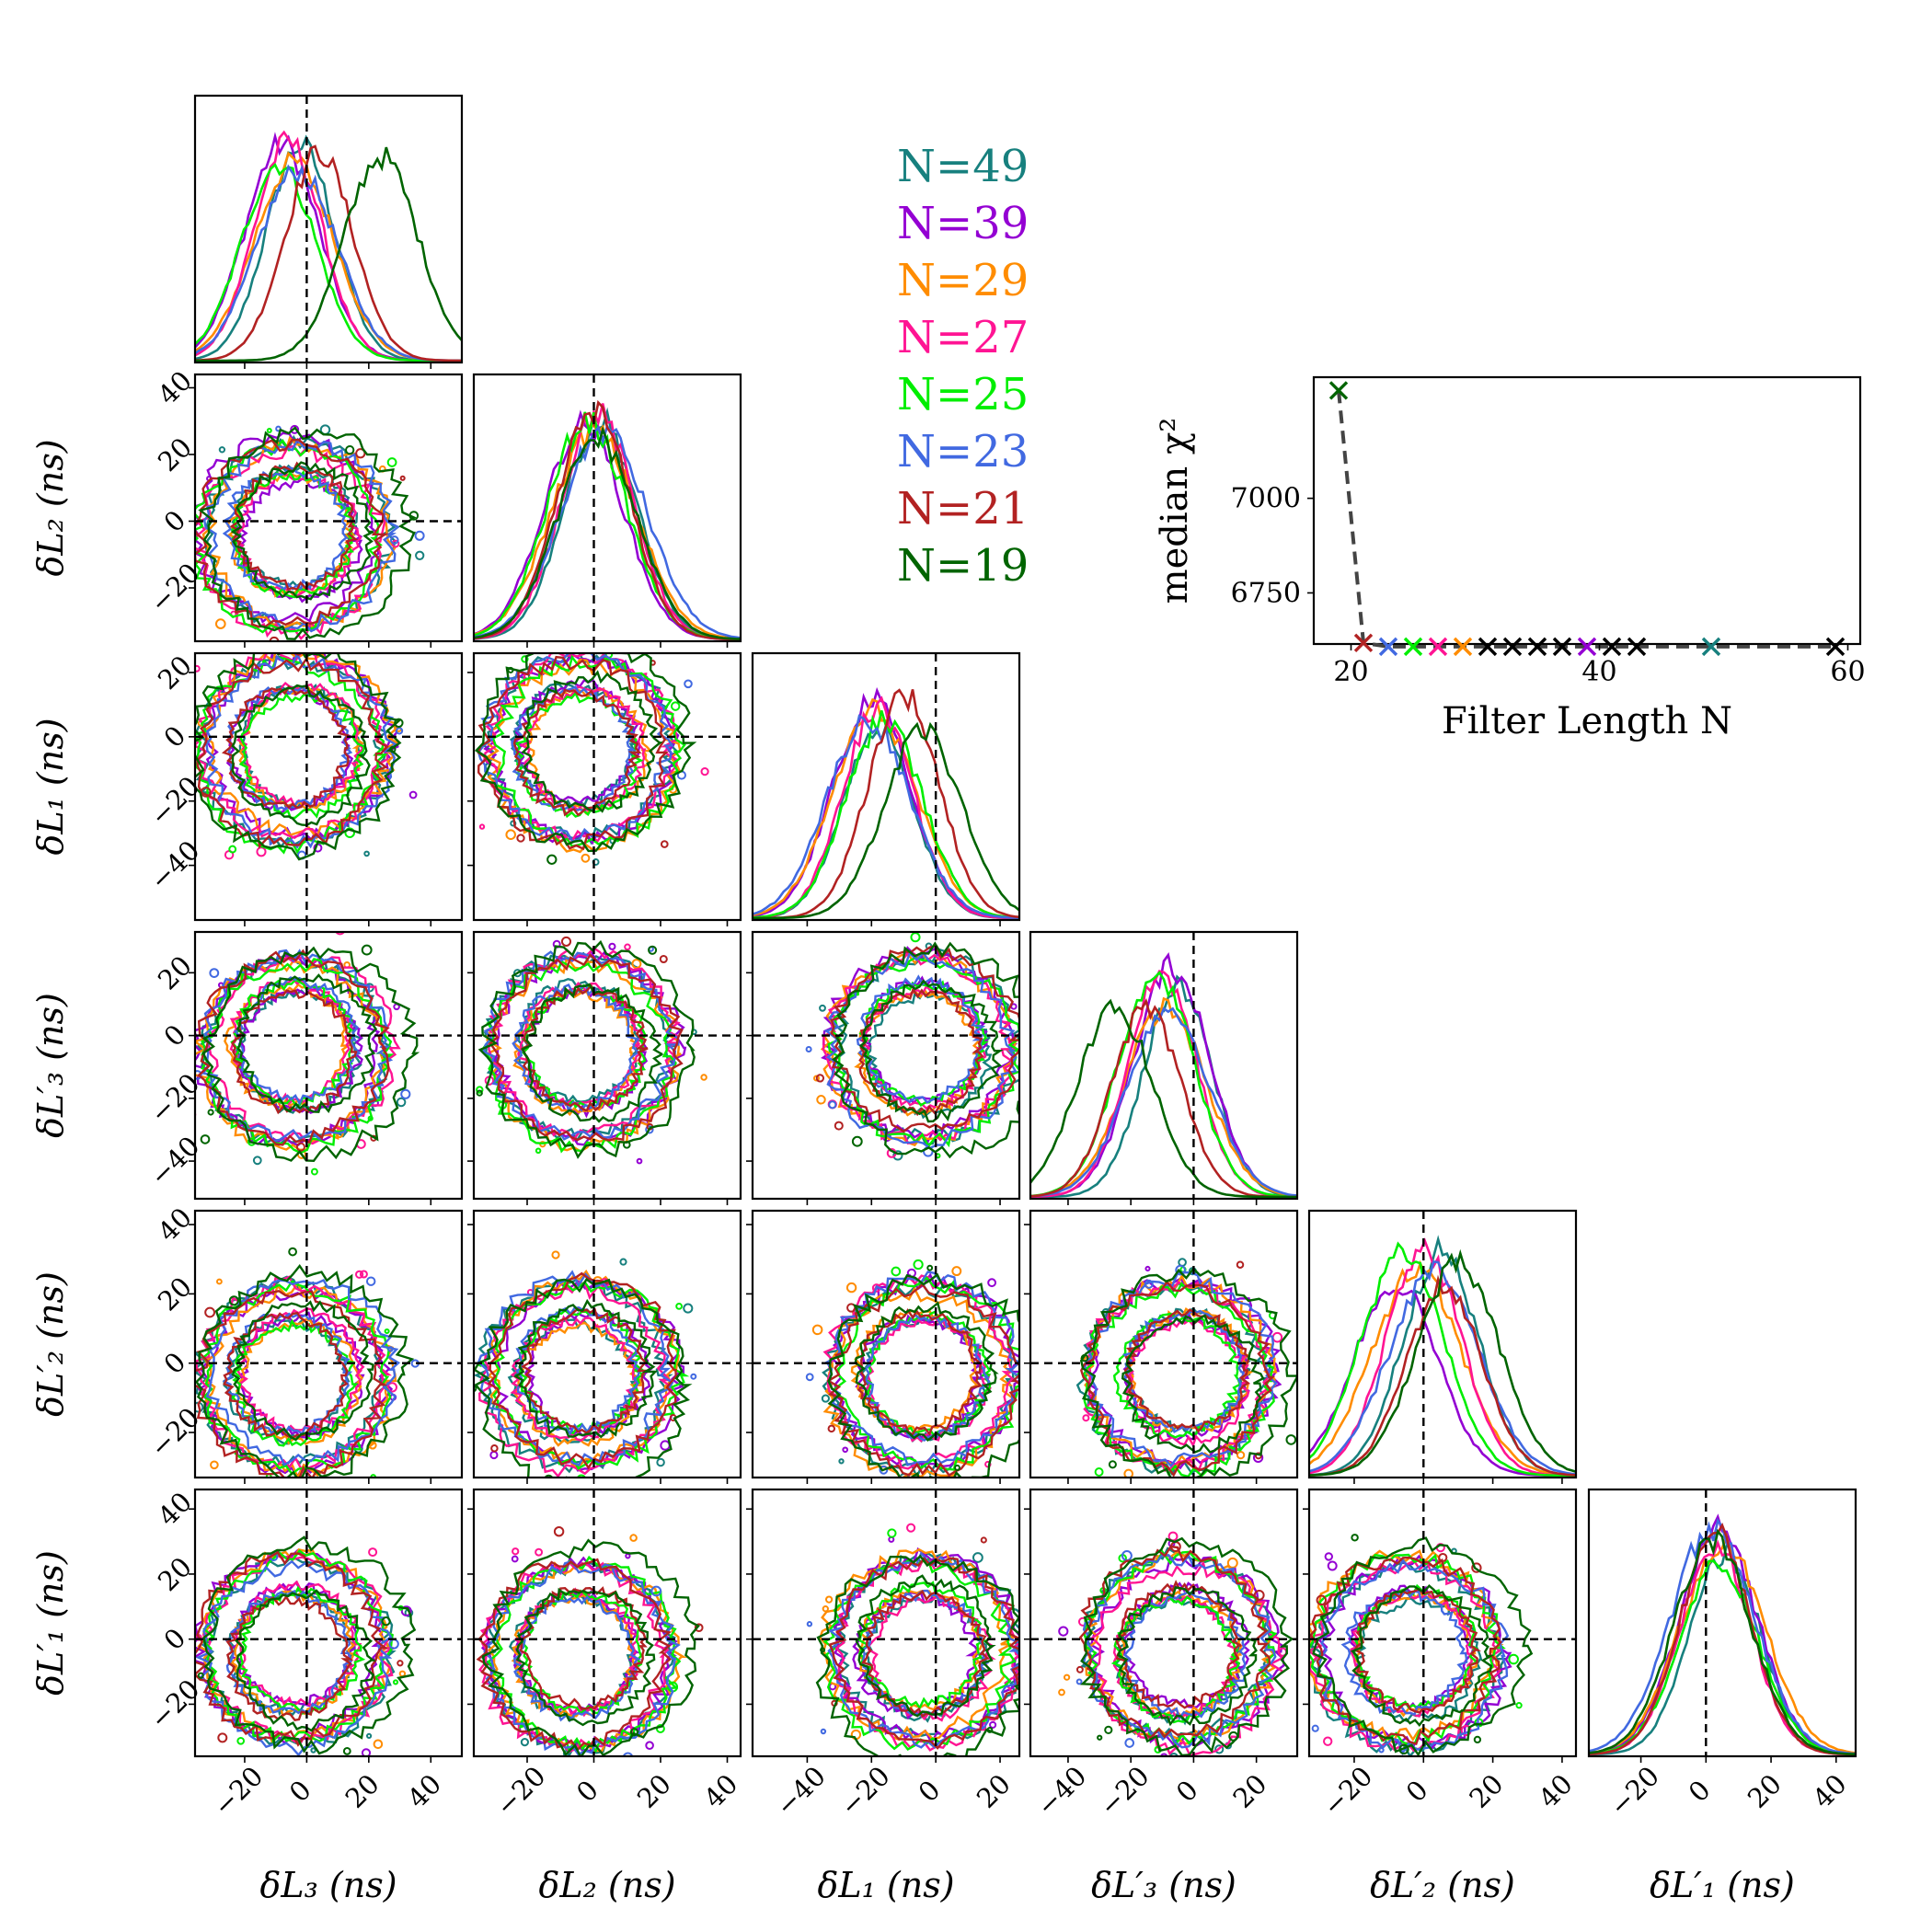 The width and height of the screenshot is (1932, 1932). What do you see at coordinates (720, 1791) in the screenshot?
I see `x-tick-label: 40` at bounding box center [720, 1791].